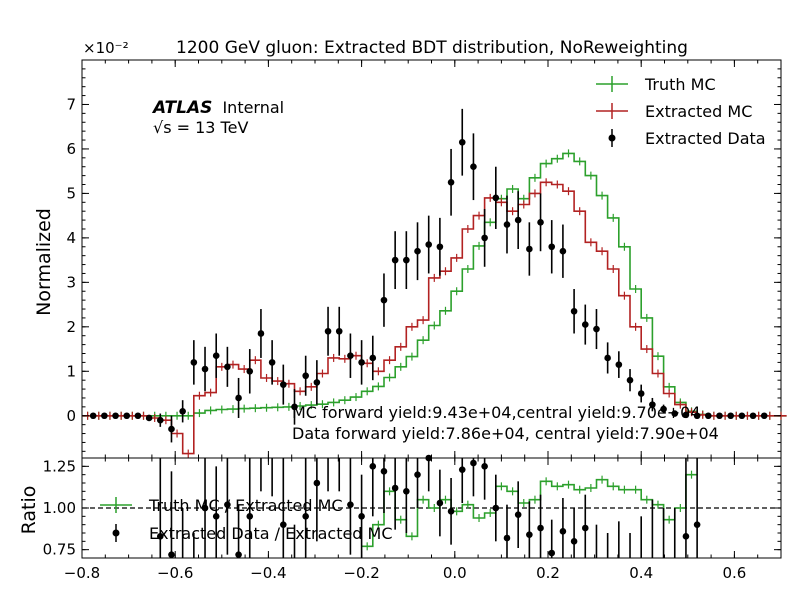 The width and height of the screenshot is (799, 599). I want to click on xtick-label-2: −0.4, so click(268, 573).